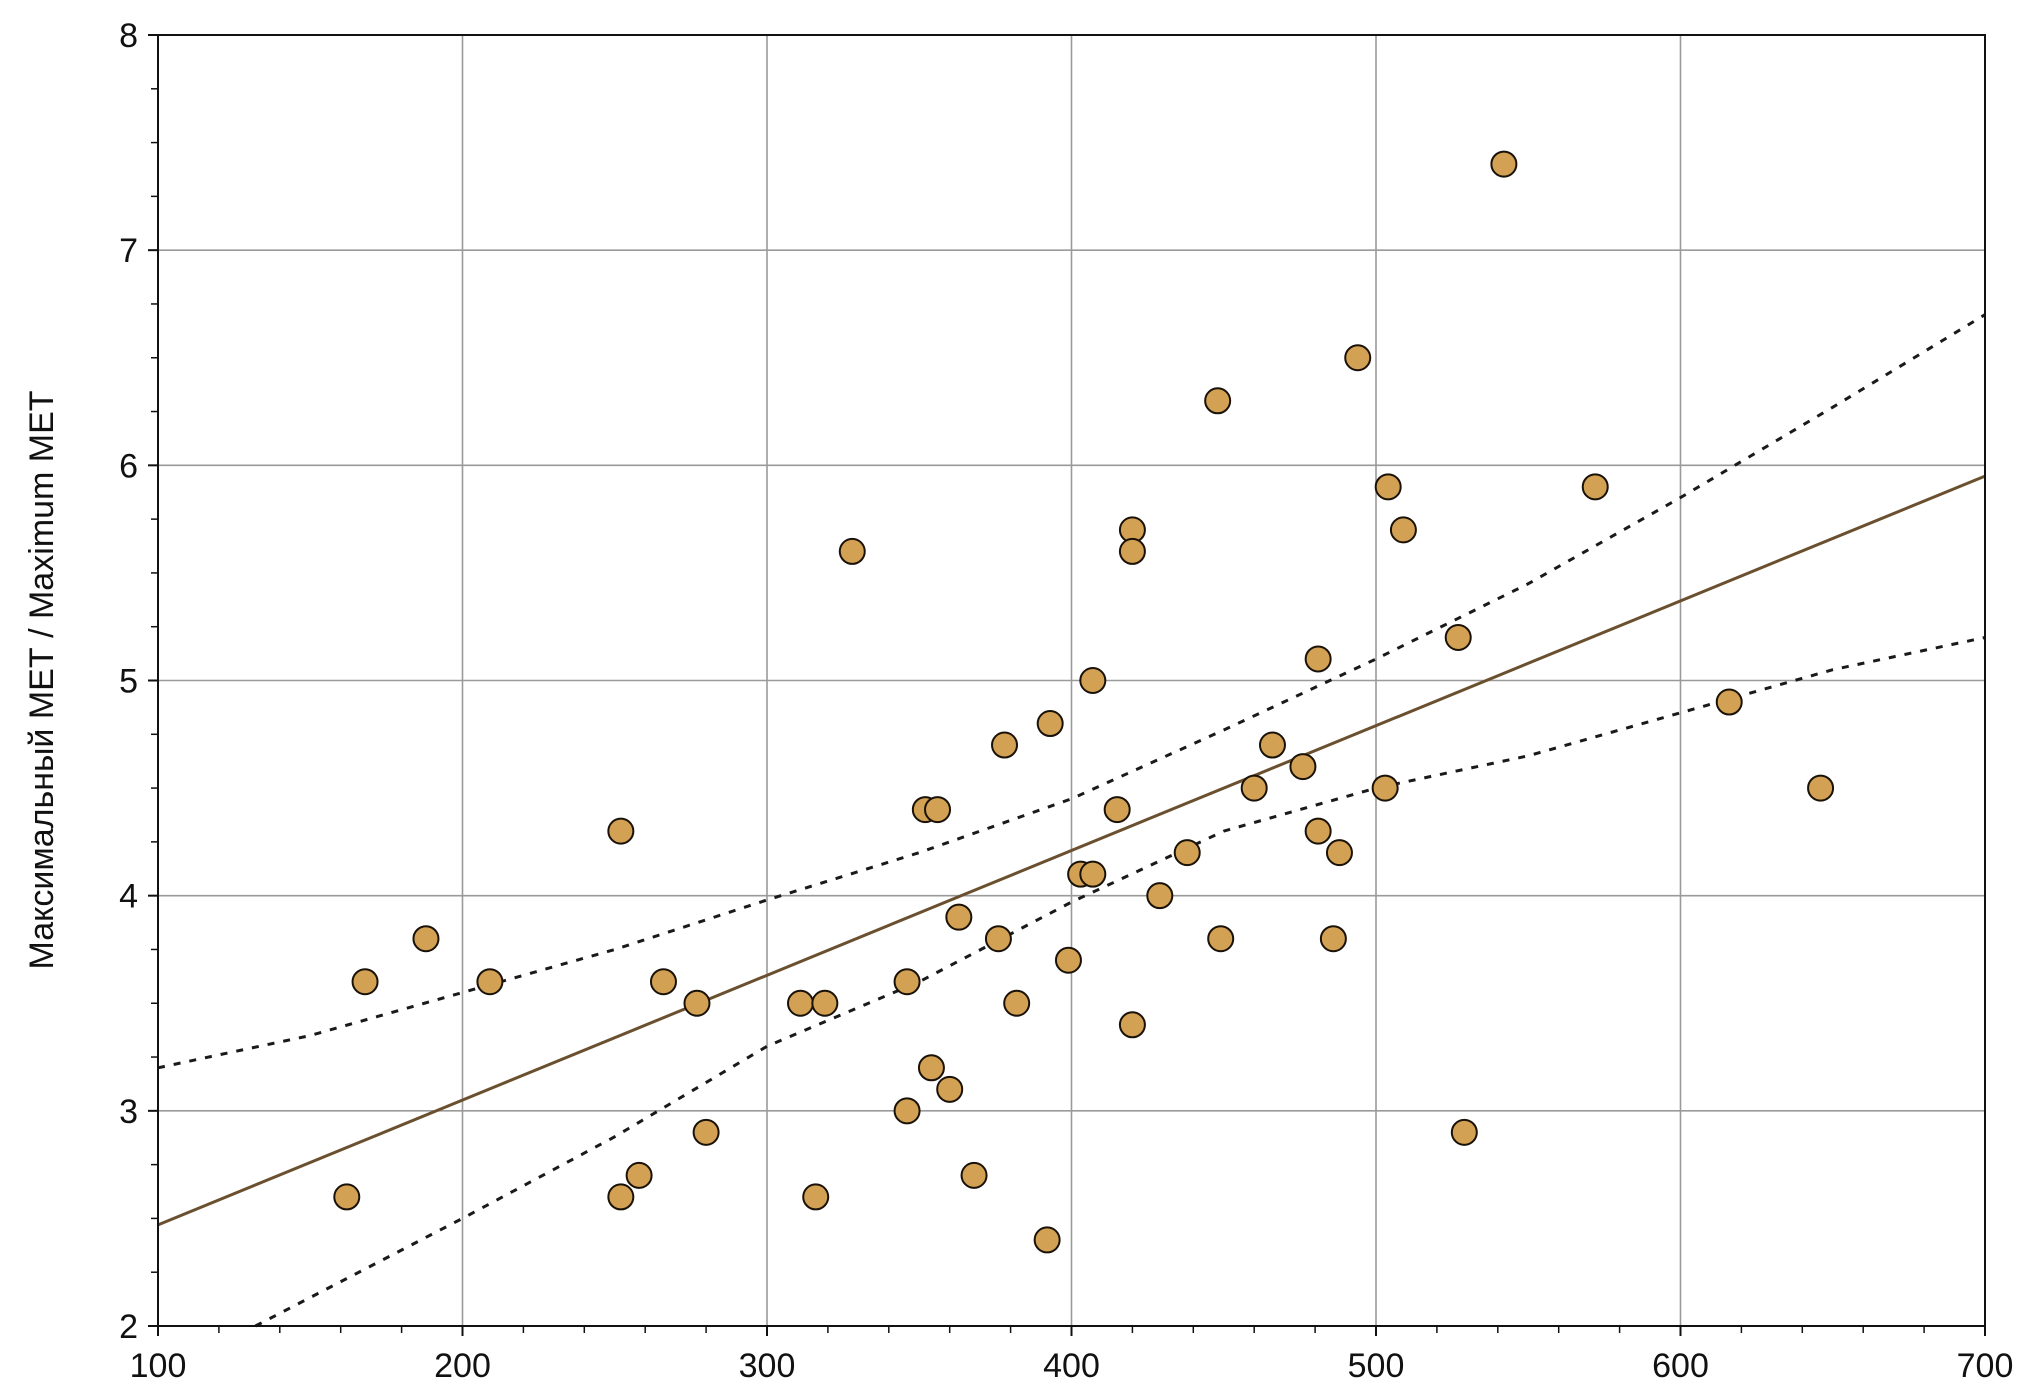 The width and height of the screenshot is (2037, 1400). I want to click on y-tick-label: 7, so click(128, 251).